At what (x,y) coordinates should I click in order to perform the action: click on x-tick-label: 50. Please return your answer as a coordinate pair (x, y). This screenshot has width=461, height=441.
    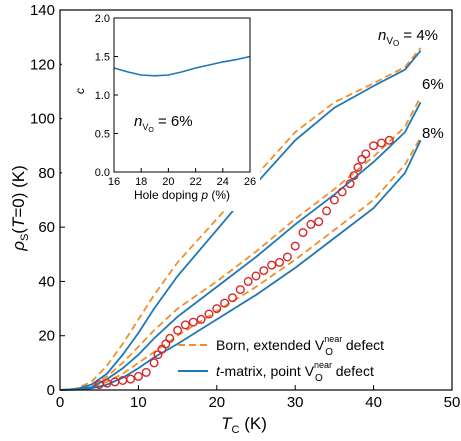
    Looking at the image, I should click on (452, 402).